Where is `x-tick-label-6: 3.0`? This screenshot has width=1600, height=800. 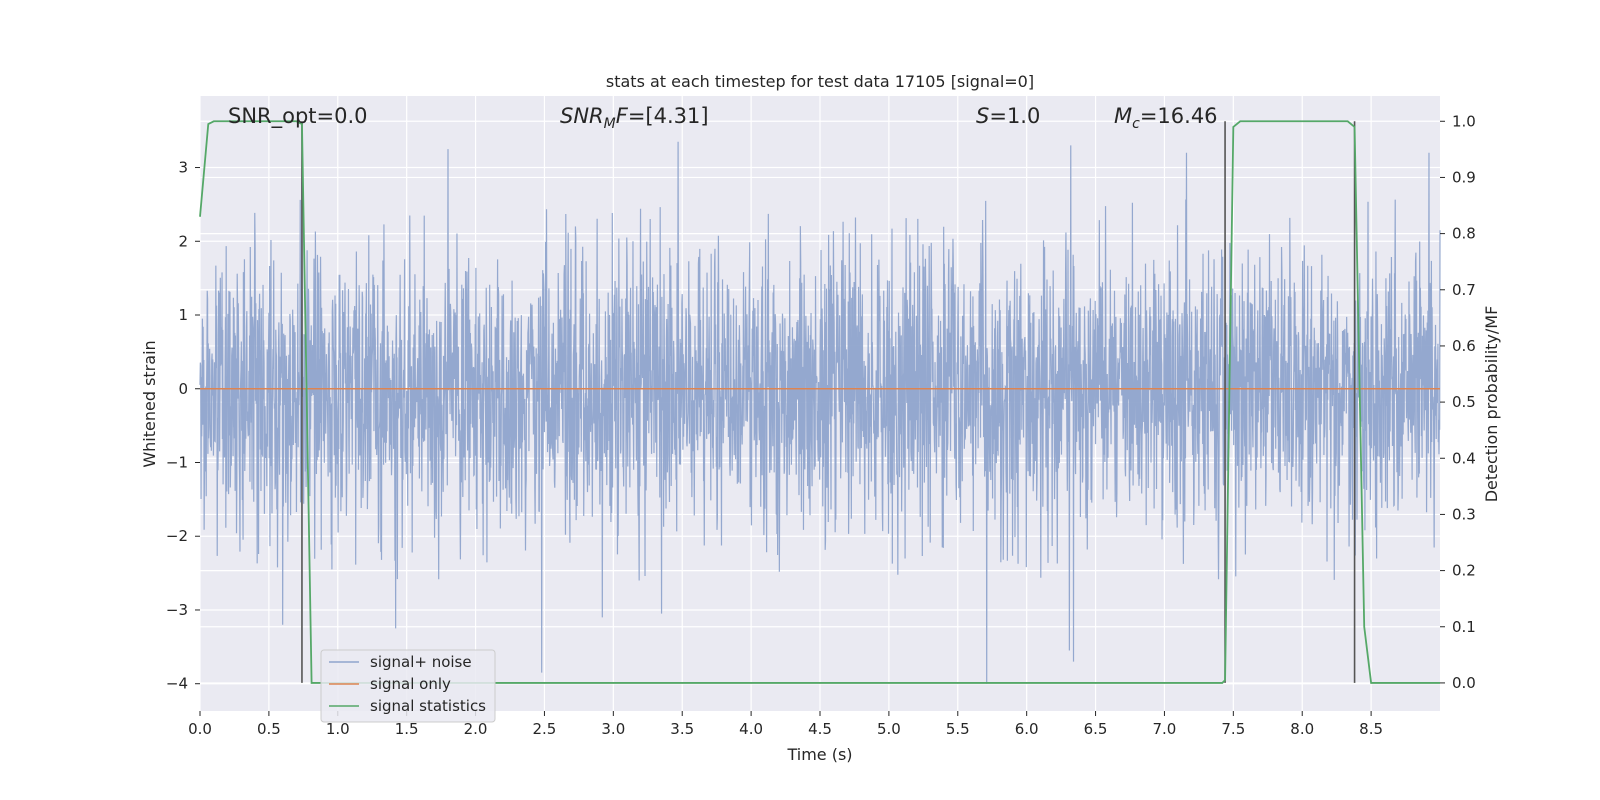 x-tick-label-6: 3.0 is located at coordinates (613, 729).